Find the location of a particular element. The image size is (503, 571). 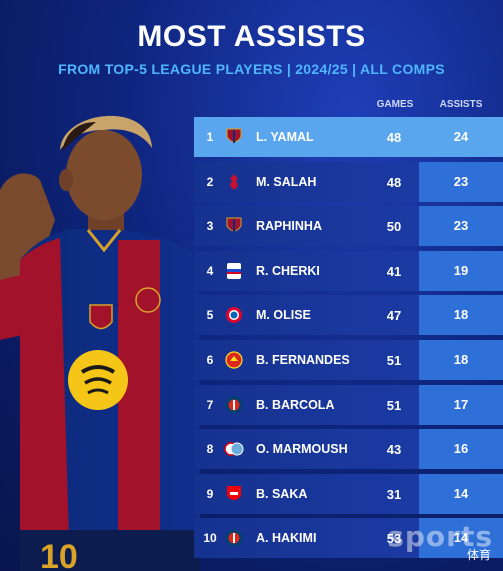

games-value: 53 is located at coordinates (394, 539).